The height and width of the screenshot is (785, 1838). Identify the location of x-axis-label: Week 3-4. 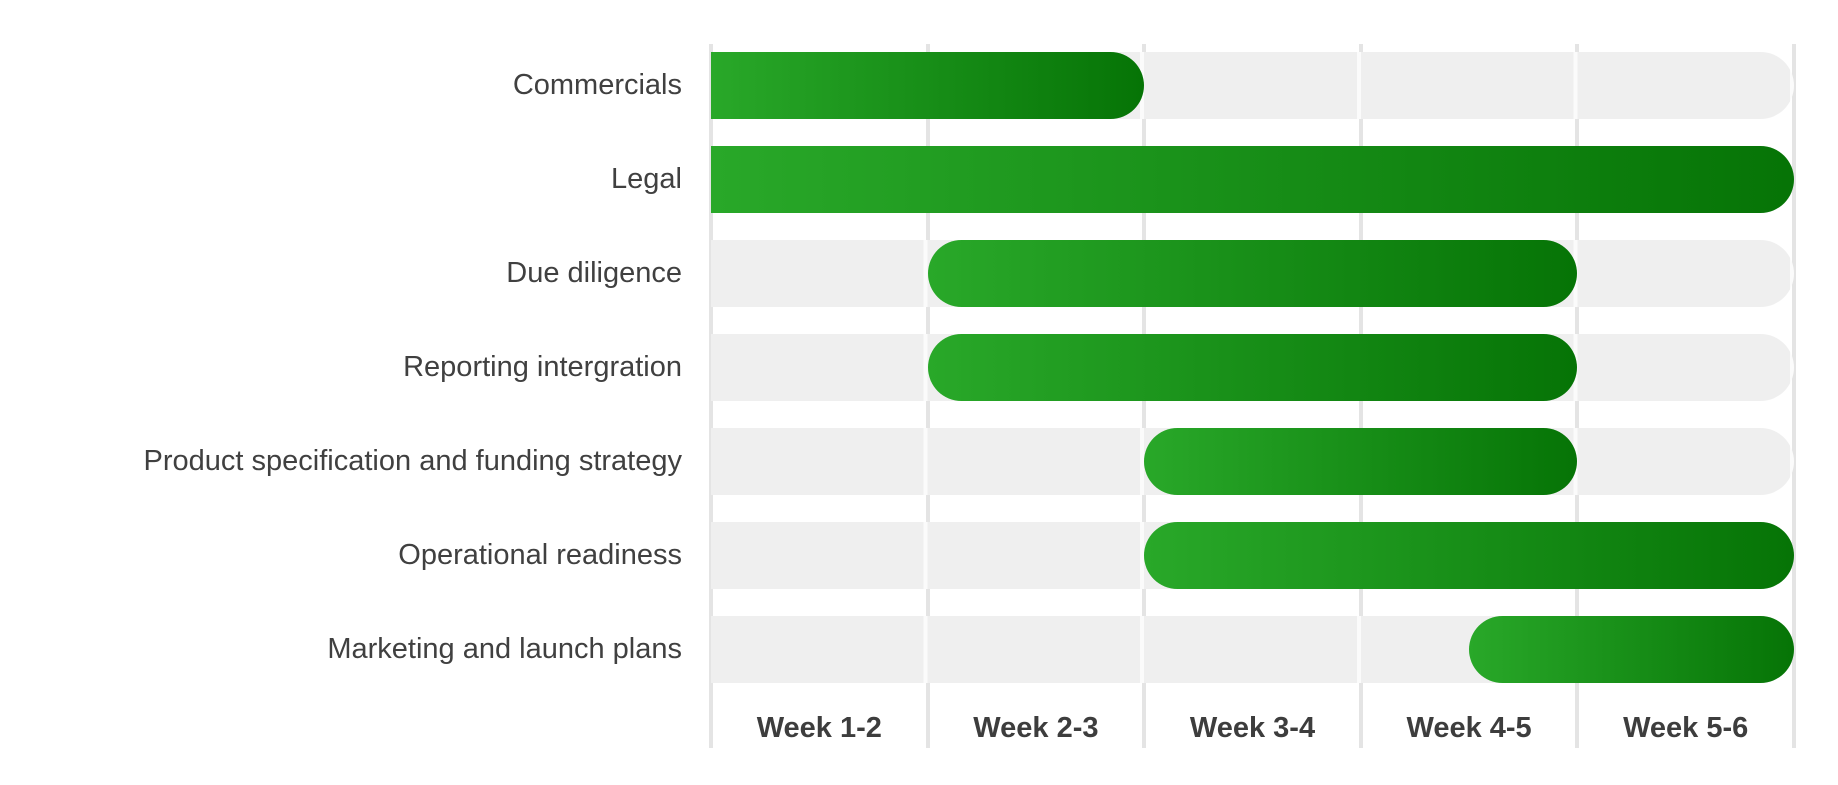
(1252, 727).